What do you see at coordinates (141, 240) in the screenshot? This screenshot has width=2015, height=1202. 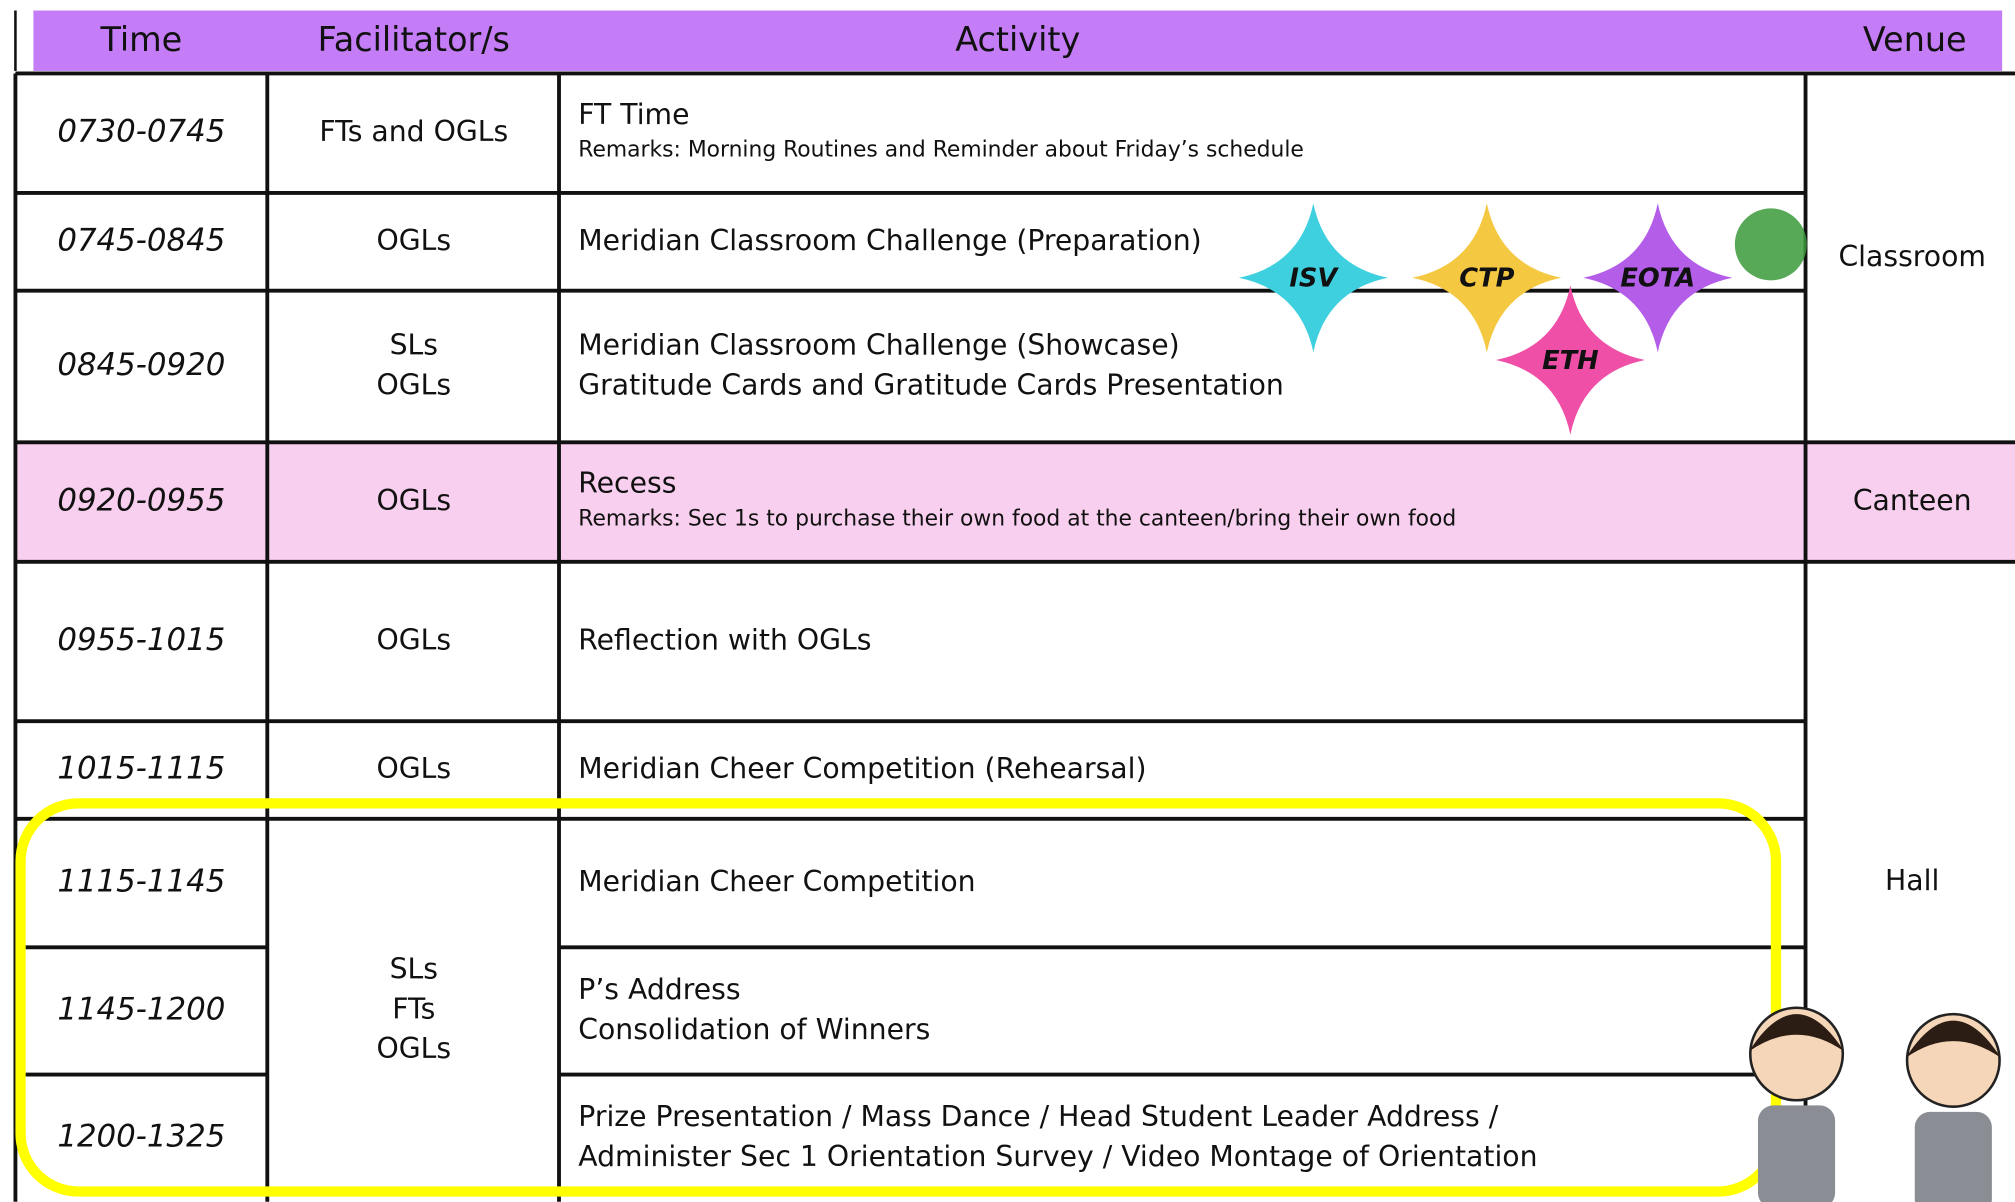 I see `time: 0745-0845` at bounding box center [141, 240].